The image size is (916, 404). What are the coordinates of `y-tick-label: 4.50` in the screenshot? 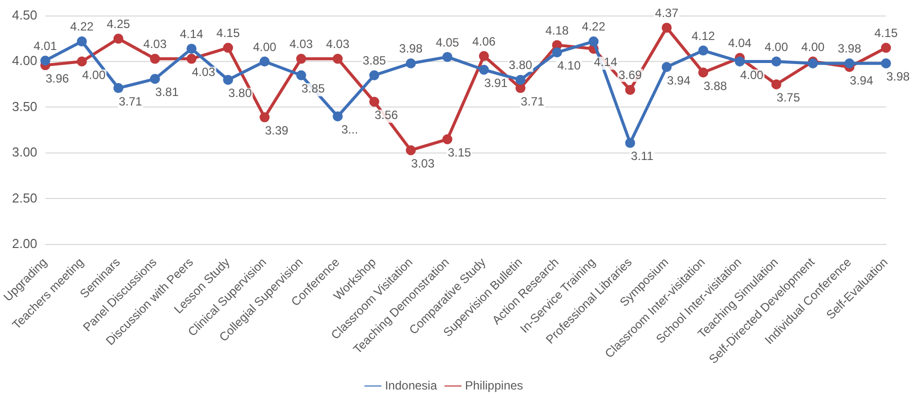 It's located at (25, 14).